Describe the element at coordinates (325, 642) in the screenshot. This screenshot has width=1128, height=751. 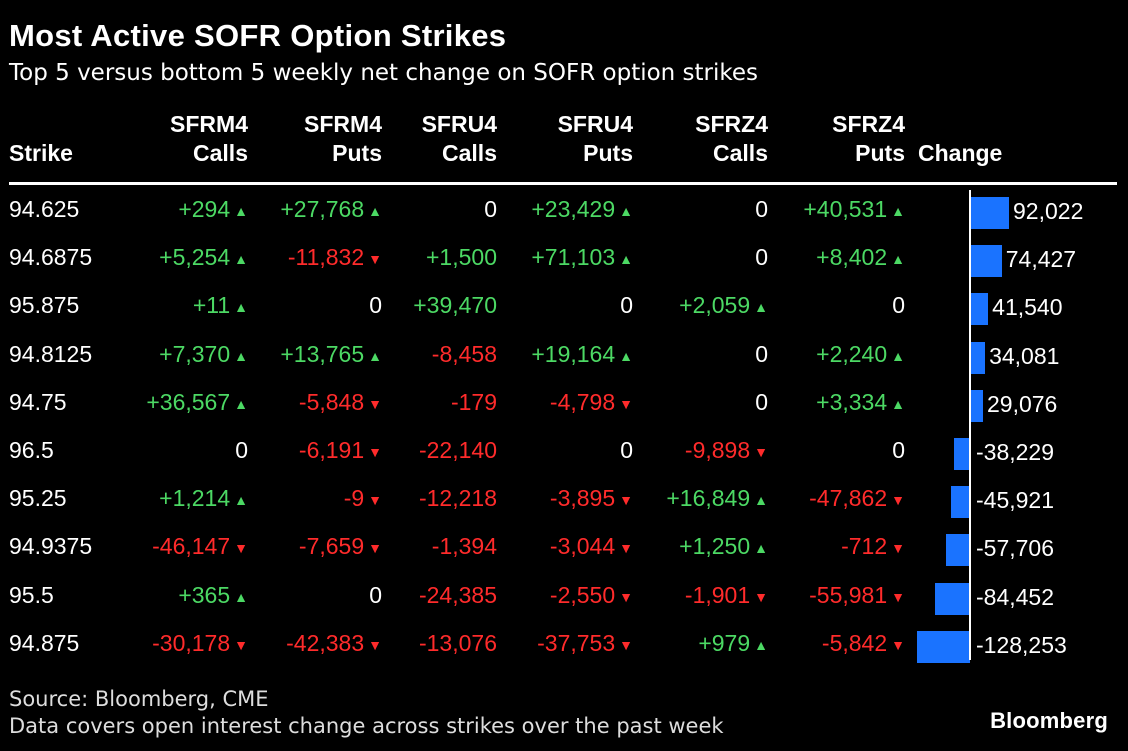
I see `cell-value: -42,383` at that location.